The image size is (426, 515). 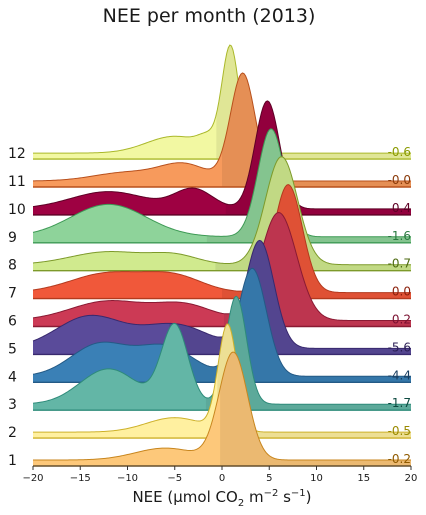 What do you see at coordinates (298, 493) in the screenshot?
I see `x-axis-label-sup2: −1` at bounding box center [298, 493].